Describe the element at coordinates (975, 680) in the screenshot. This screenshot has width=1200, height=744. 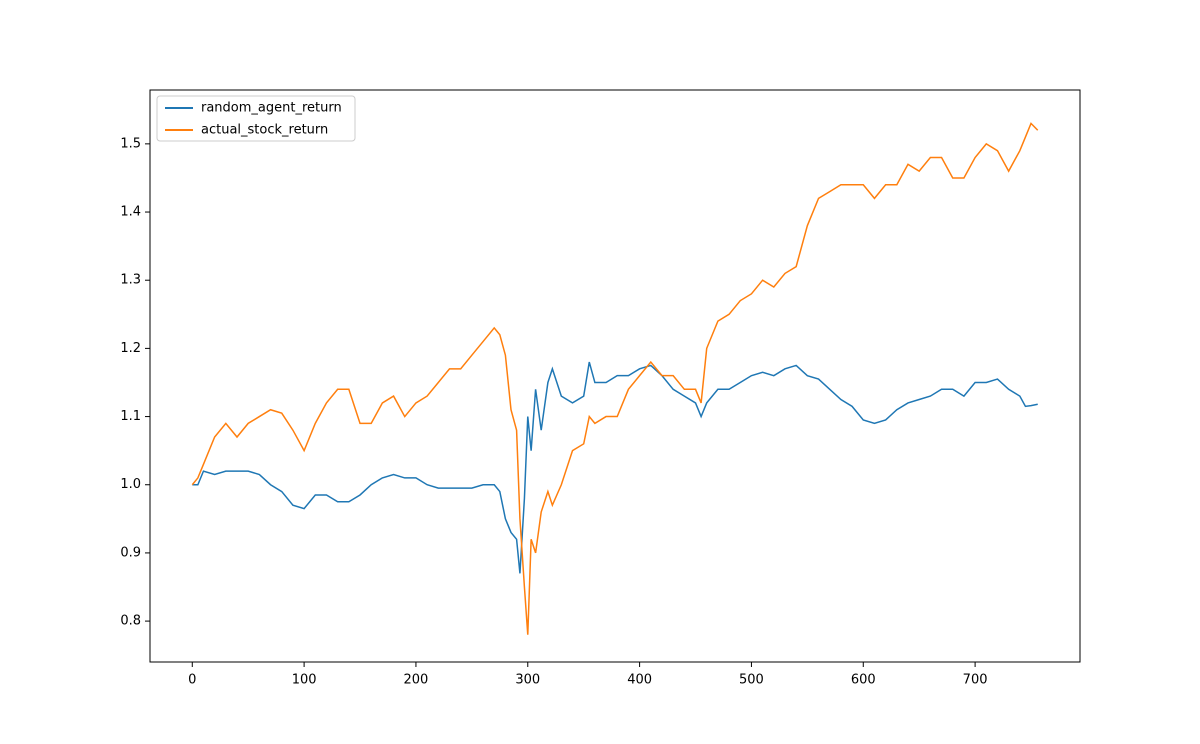
I see `x-tick-label: 700` at that location.